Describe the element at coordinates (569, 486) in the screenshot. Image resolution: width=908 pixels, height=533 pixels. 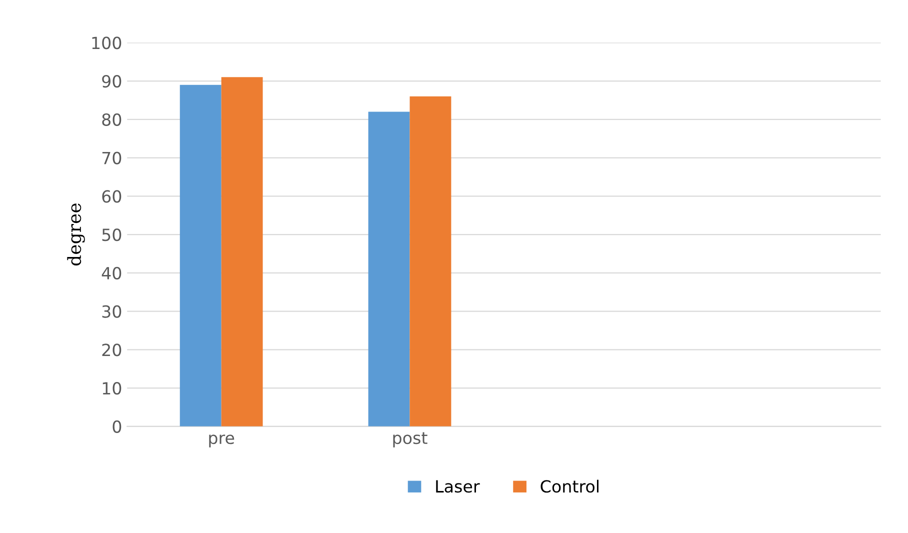
I see `legend-label: Control` at that location.